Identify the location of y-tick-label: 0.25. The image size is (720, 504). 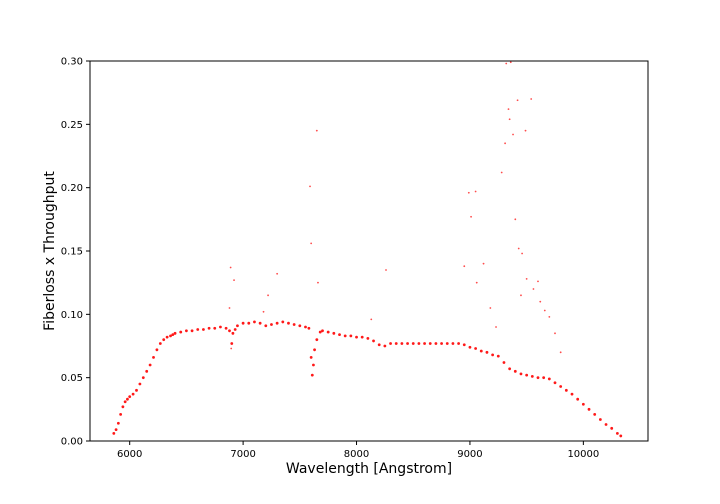
(72, 125).